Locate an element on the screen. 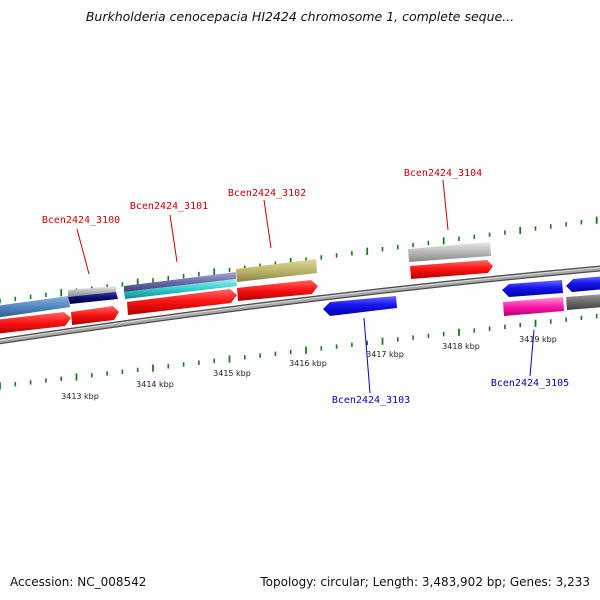 This screenshot has width=600, height=600. gene-label-3100: Bcen2424_3100 is located at coordinates (81, 245).